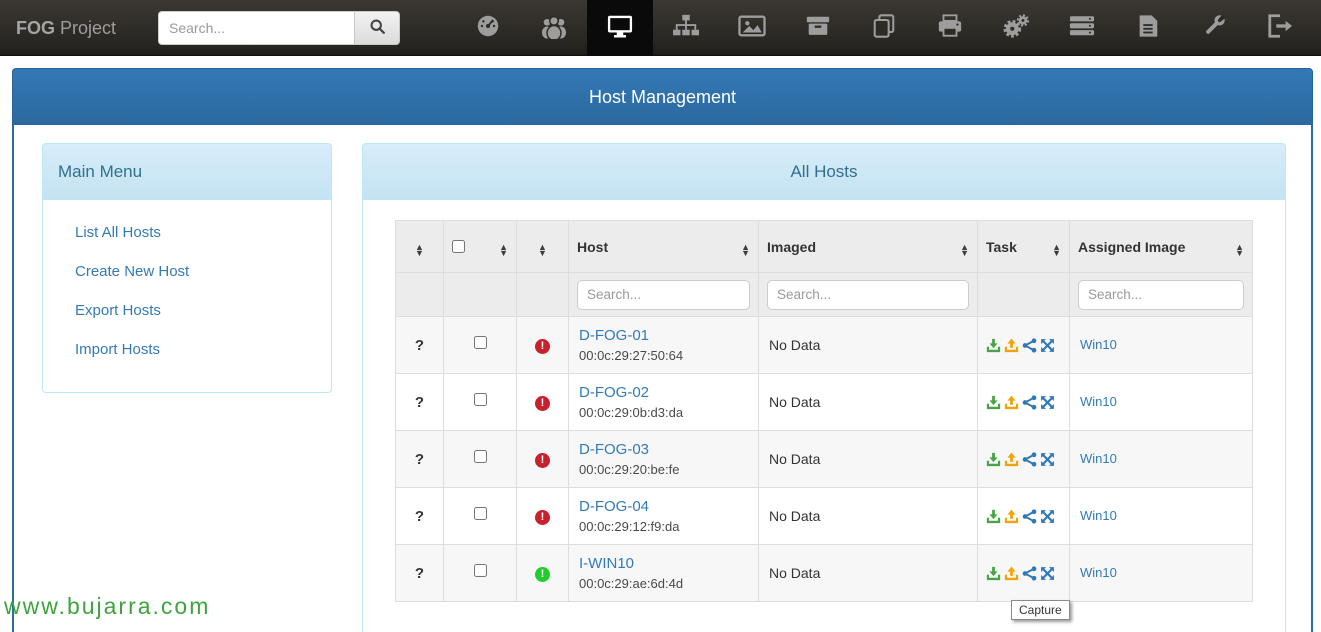 The width and height of the screenshot is (1321, 632). I want to click on menu-link-import-hosts: Import Hosts, so click(118, 349).